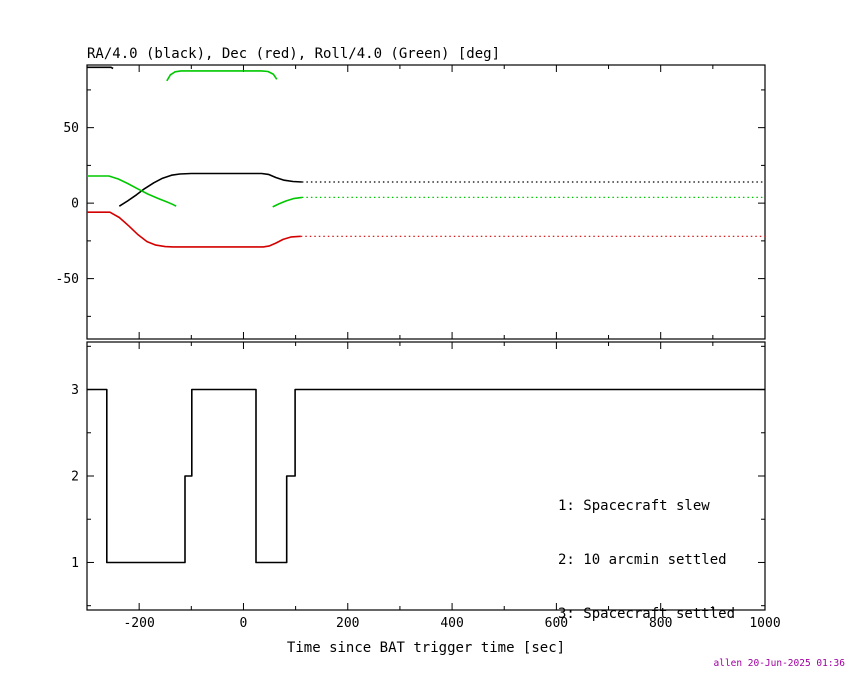 This screenshot has height=680, width=850. What do you see at coordinates (71, 128) in the screenshot?
I see `y-tick-label: 50` at bounding box center [71, 128].